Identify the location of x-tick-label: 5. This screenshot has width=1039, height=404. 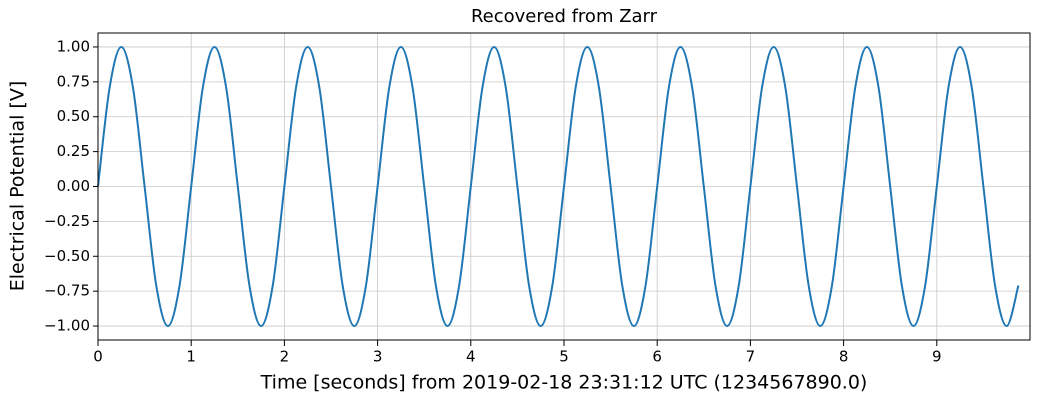
(564, 357).